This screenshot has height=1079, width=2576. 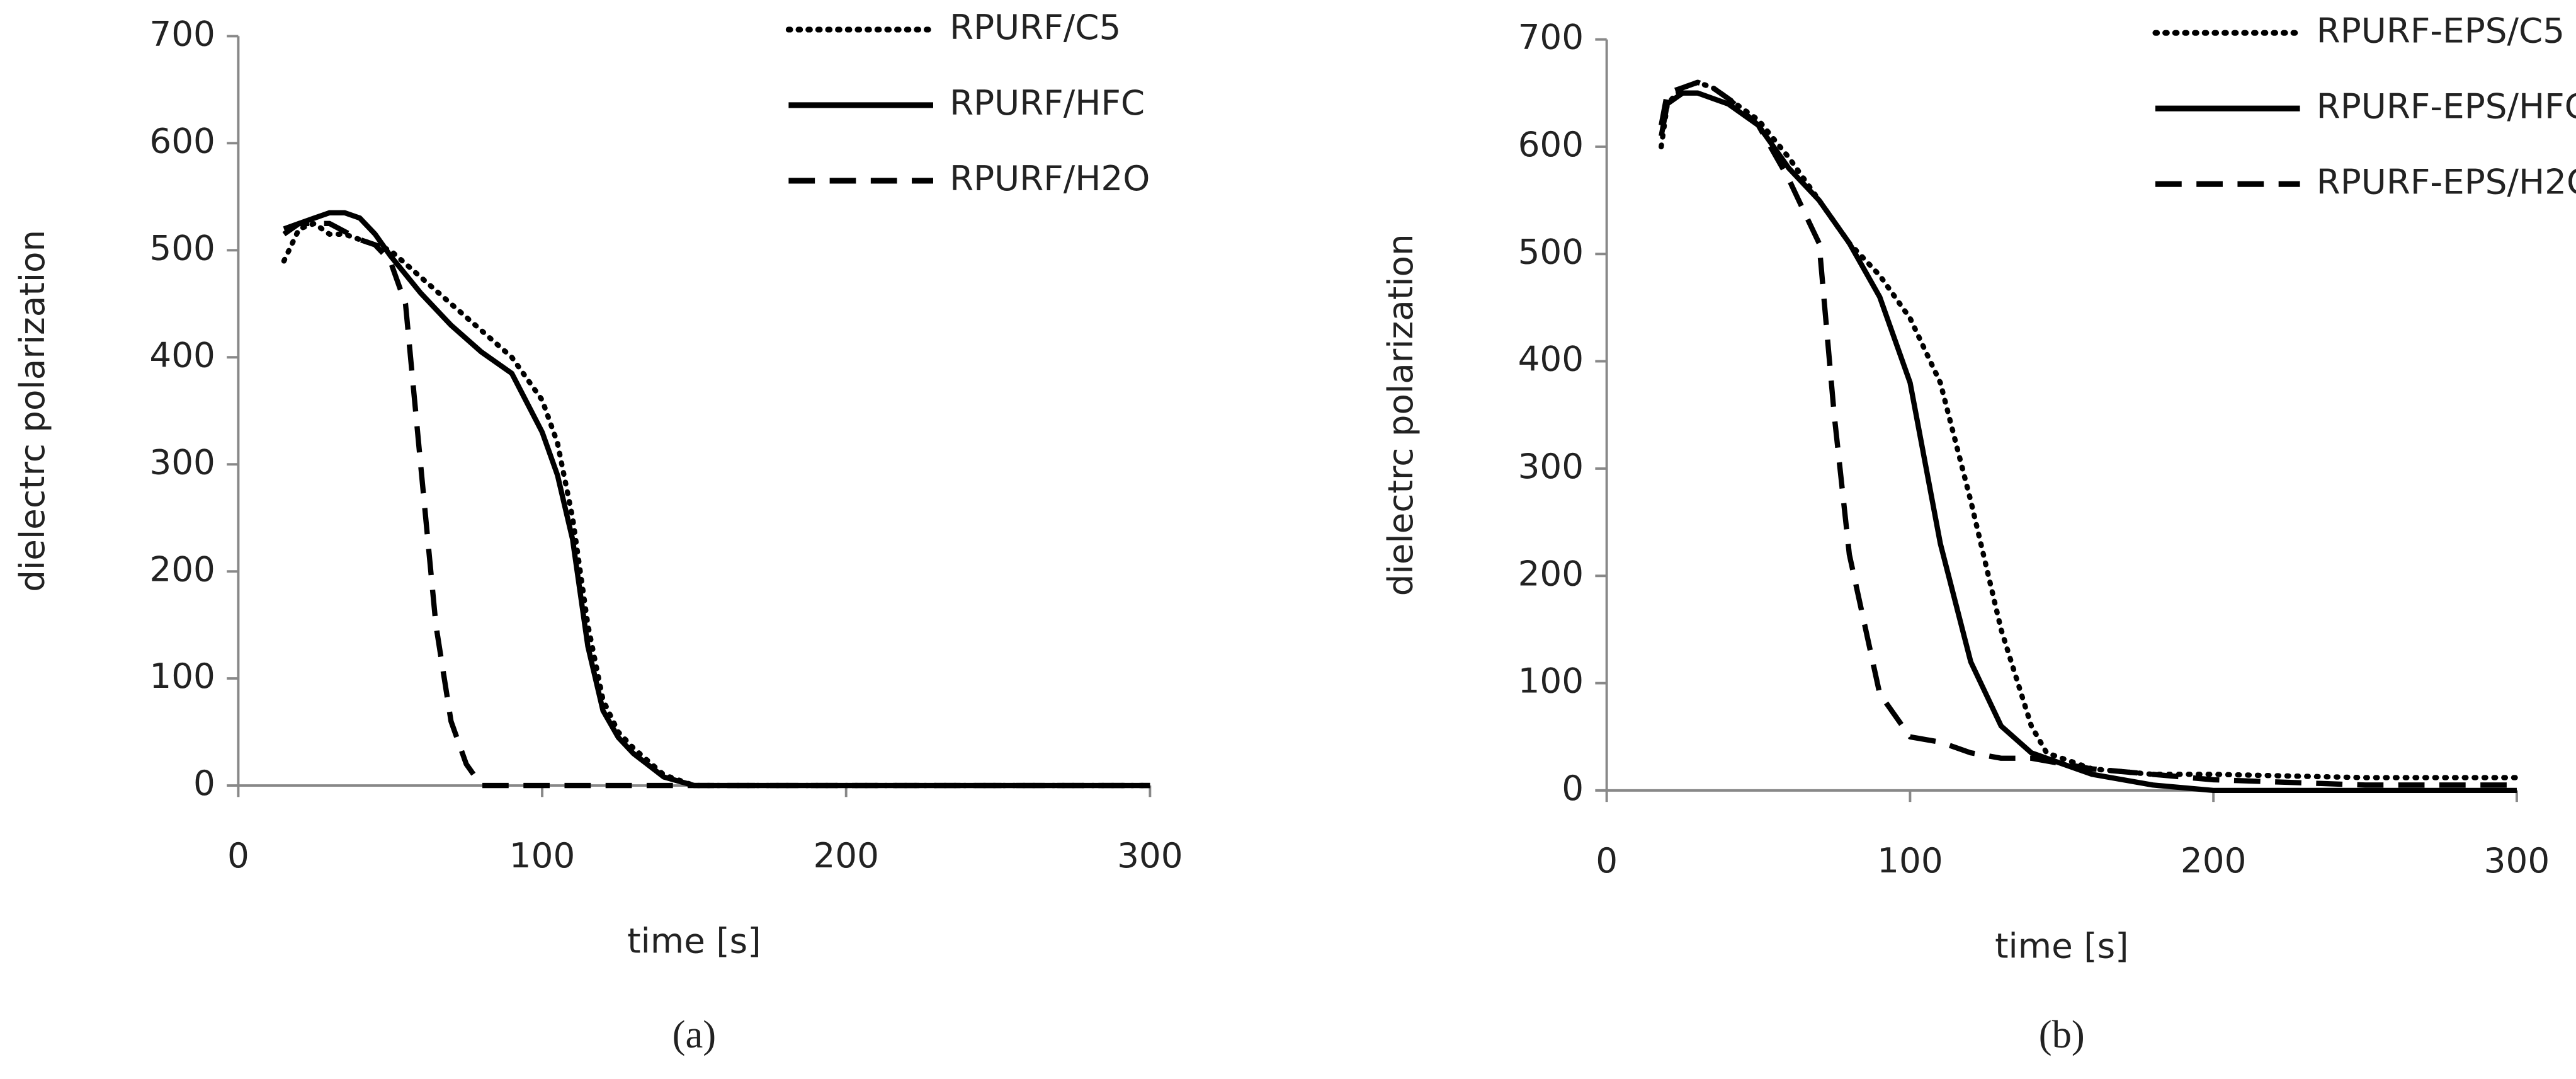 What do you see at coordinates (694, 1034) in the screenshot?
I see `caption: (a)` at bounding box center [694, 1034].